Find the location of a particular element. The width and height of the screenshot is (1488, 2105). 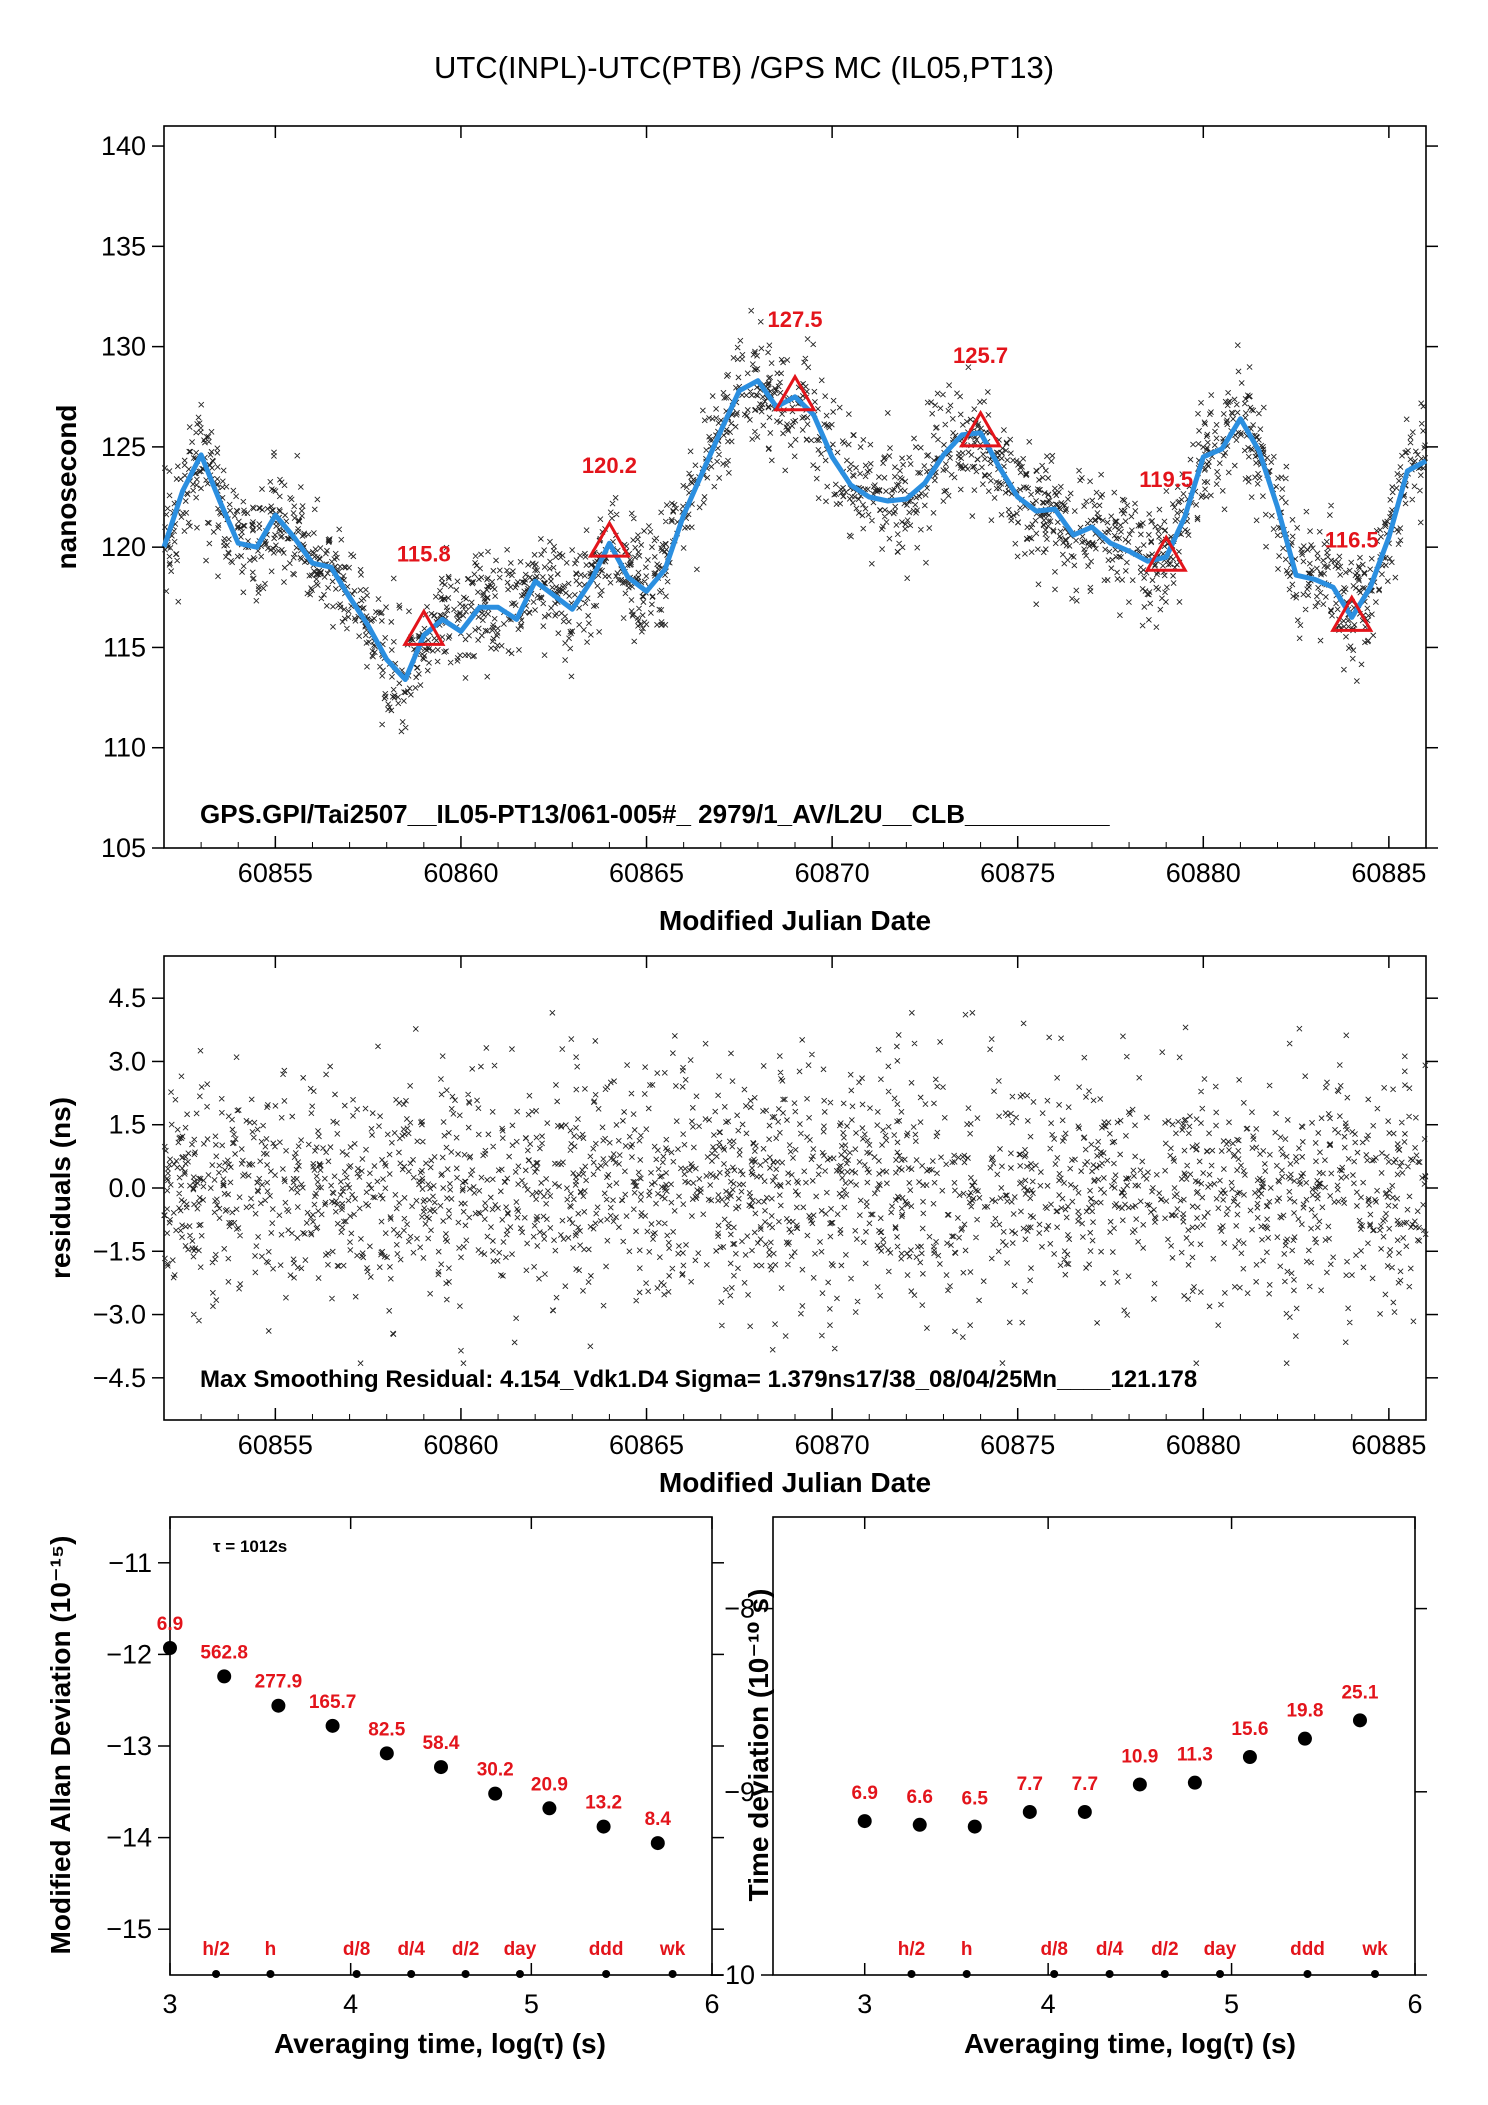

residuals-xlabel: Modified Julian Date is located at coordinates (795, 1482).